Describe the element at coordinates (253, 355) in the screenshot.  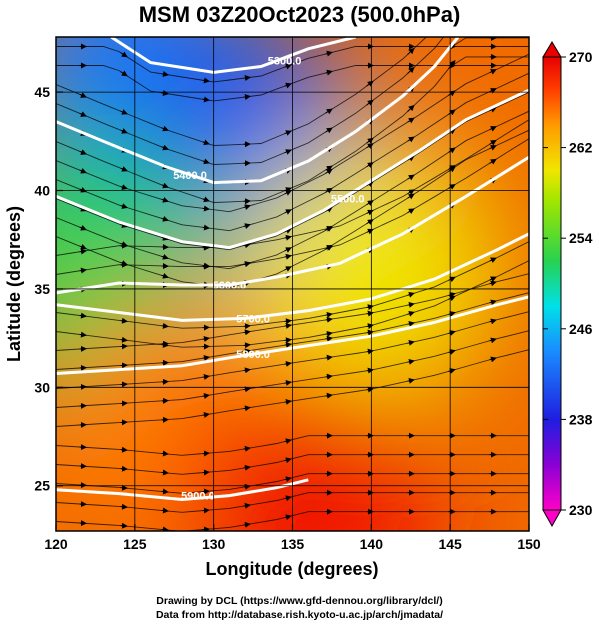
I see `contour-label-5: 5800.0` at that location.